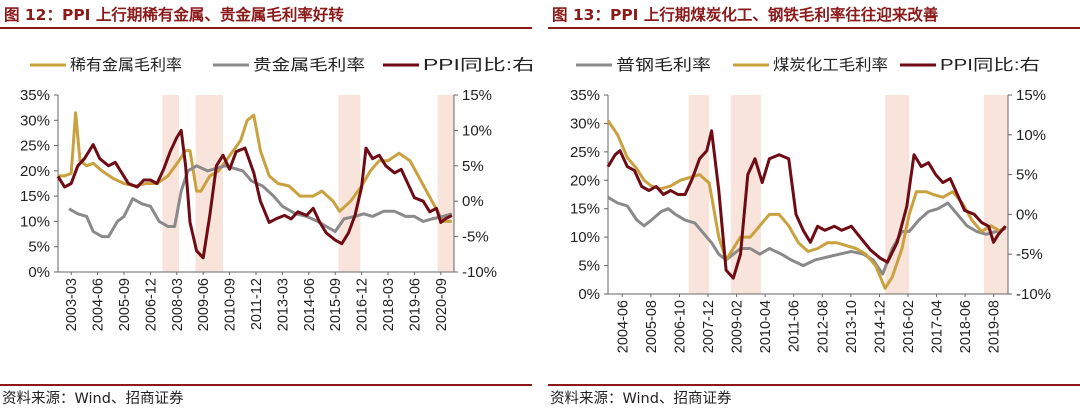 The height and width of the screenshot is (409, 1080). What do you see at coordinates (363, 304) in the screenshot?
I see `x-tick-label: 2016-12` at bounding box center [363, 304].